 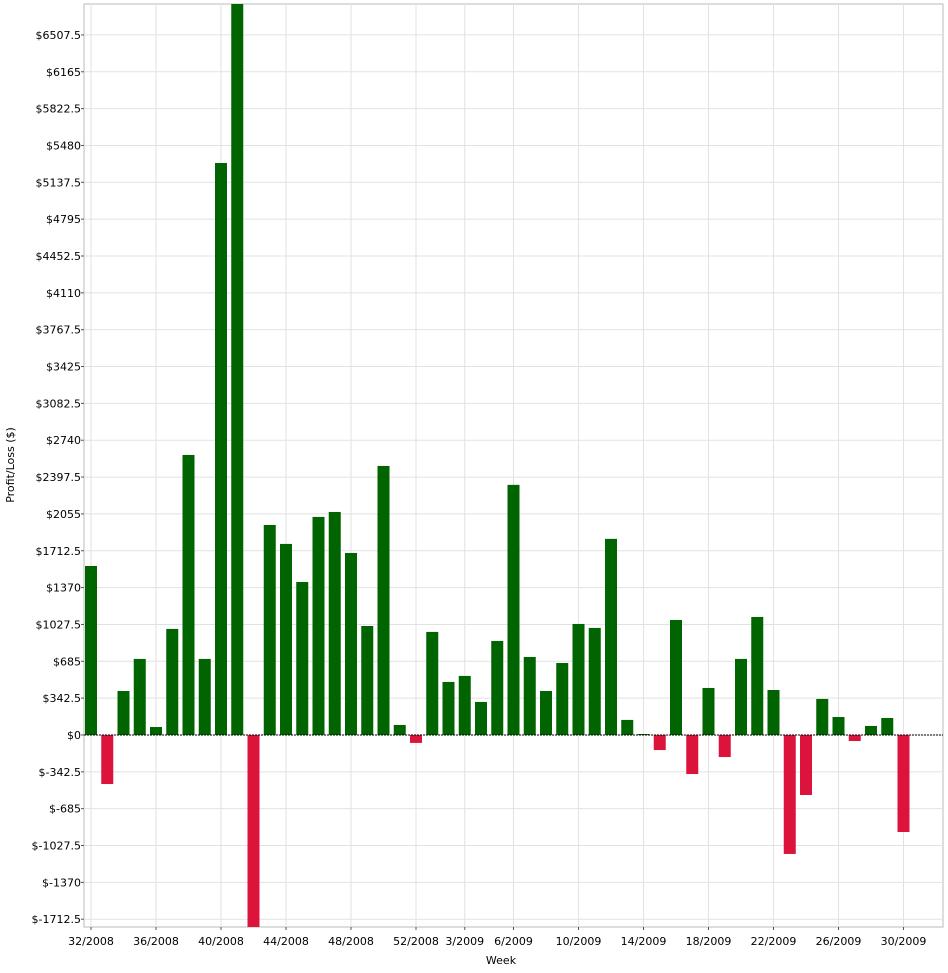 I want to click on x-tick-label: 36/2008, so click(x=156, y=941).